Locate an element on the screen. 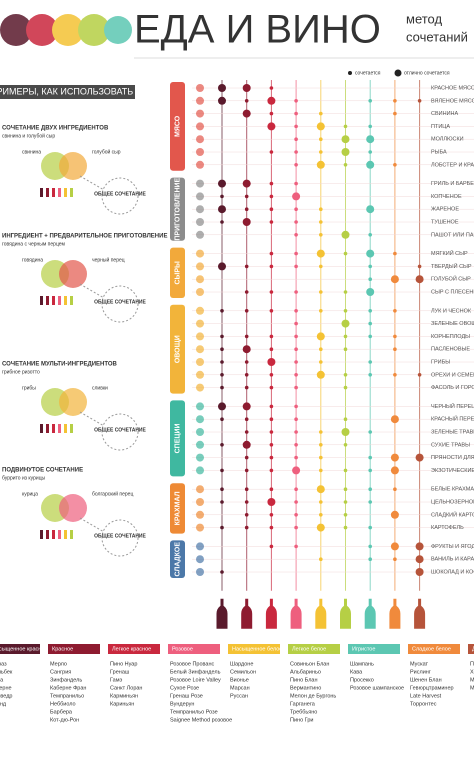  grape: Каберне is located at coordinates (6, 688).